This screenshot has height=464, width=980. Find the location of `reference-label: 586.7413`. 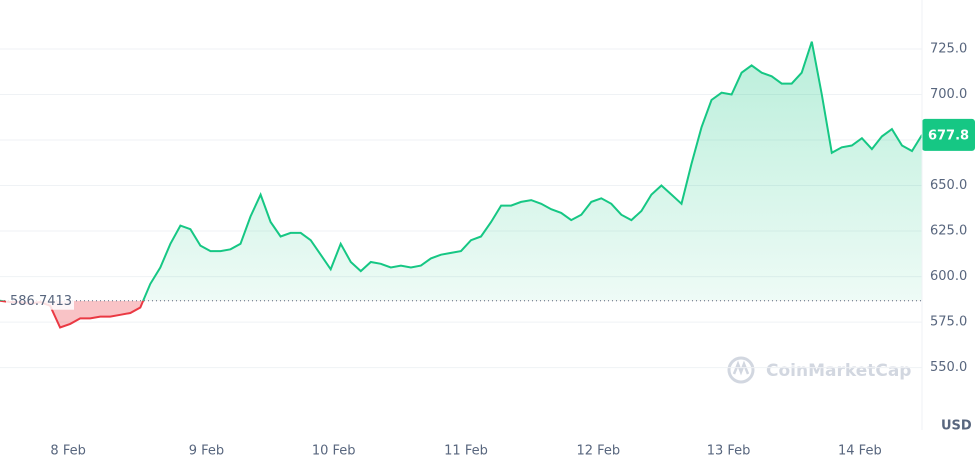

reference-label: 586.7413 is located at coordinates (41, 301).